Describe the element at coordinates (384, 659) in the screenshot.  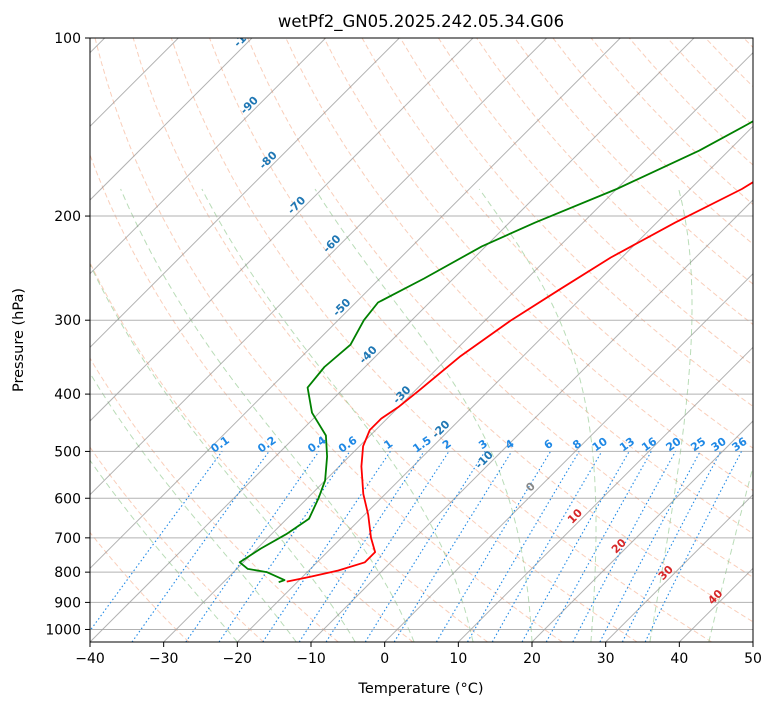
I see `x-tick-label: 0` at that location.